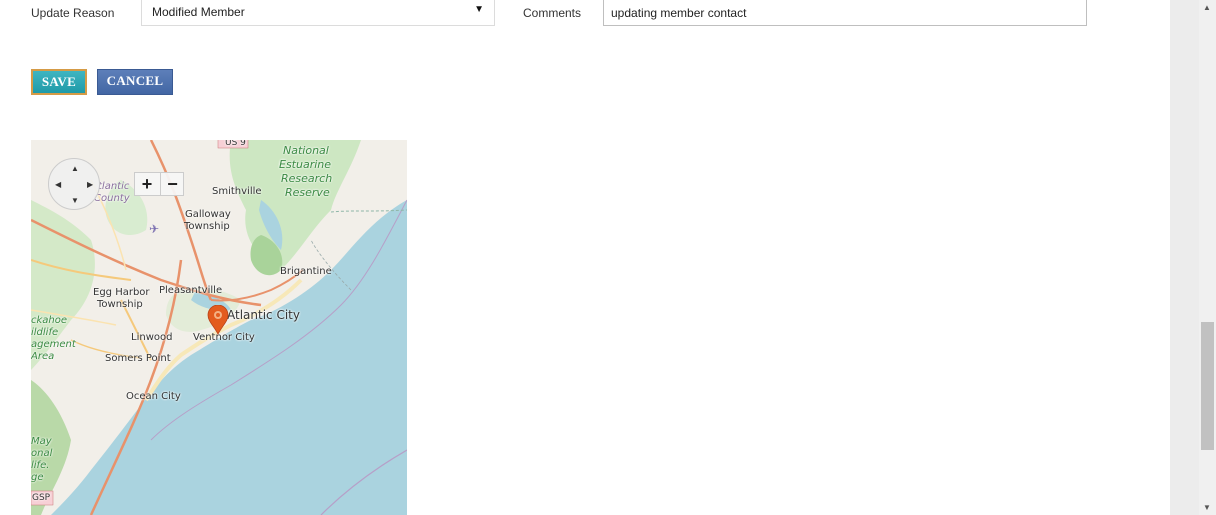  What do you see at coordinates (41, 441) in the screenshot?
I see `map-label-may: May` at bounding box center [41, 441].